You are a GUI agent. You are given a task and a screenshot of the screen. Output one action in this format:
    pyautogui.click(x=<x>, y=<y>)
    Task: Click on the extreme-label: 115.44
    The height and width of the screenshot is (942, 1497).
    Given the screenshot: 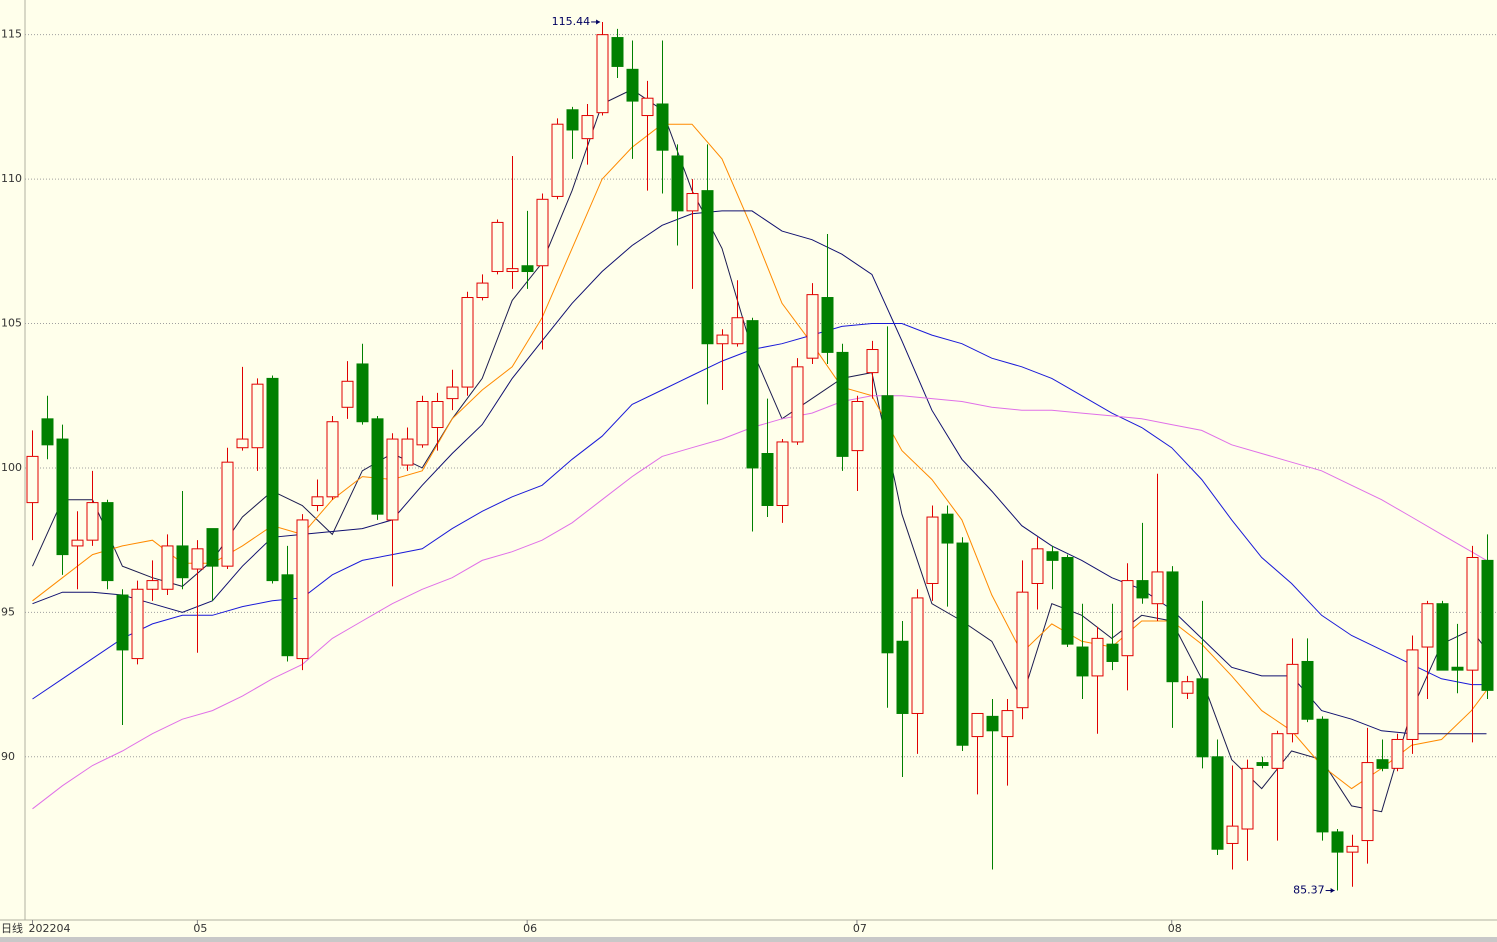 What is the action you would take?
    pyautogui.click(x=571, y=21)
    